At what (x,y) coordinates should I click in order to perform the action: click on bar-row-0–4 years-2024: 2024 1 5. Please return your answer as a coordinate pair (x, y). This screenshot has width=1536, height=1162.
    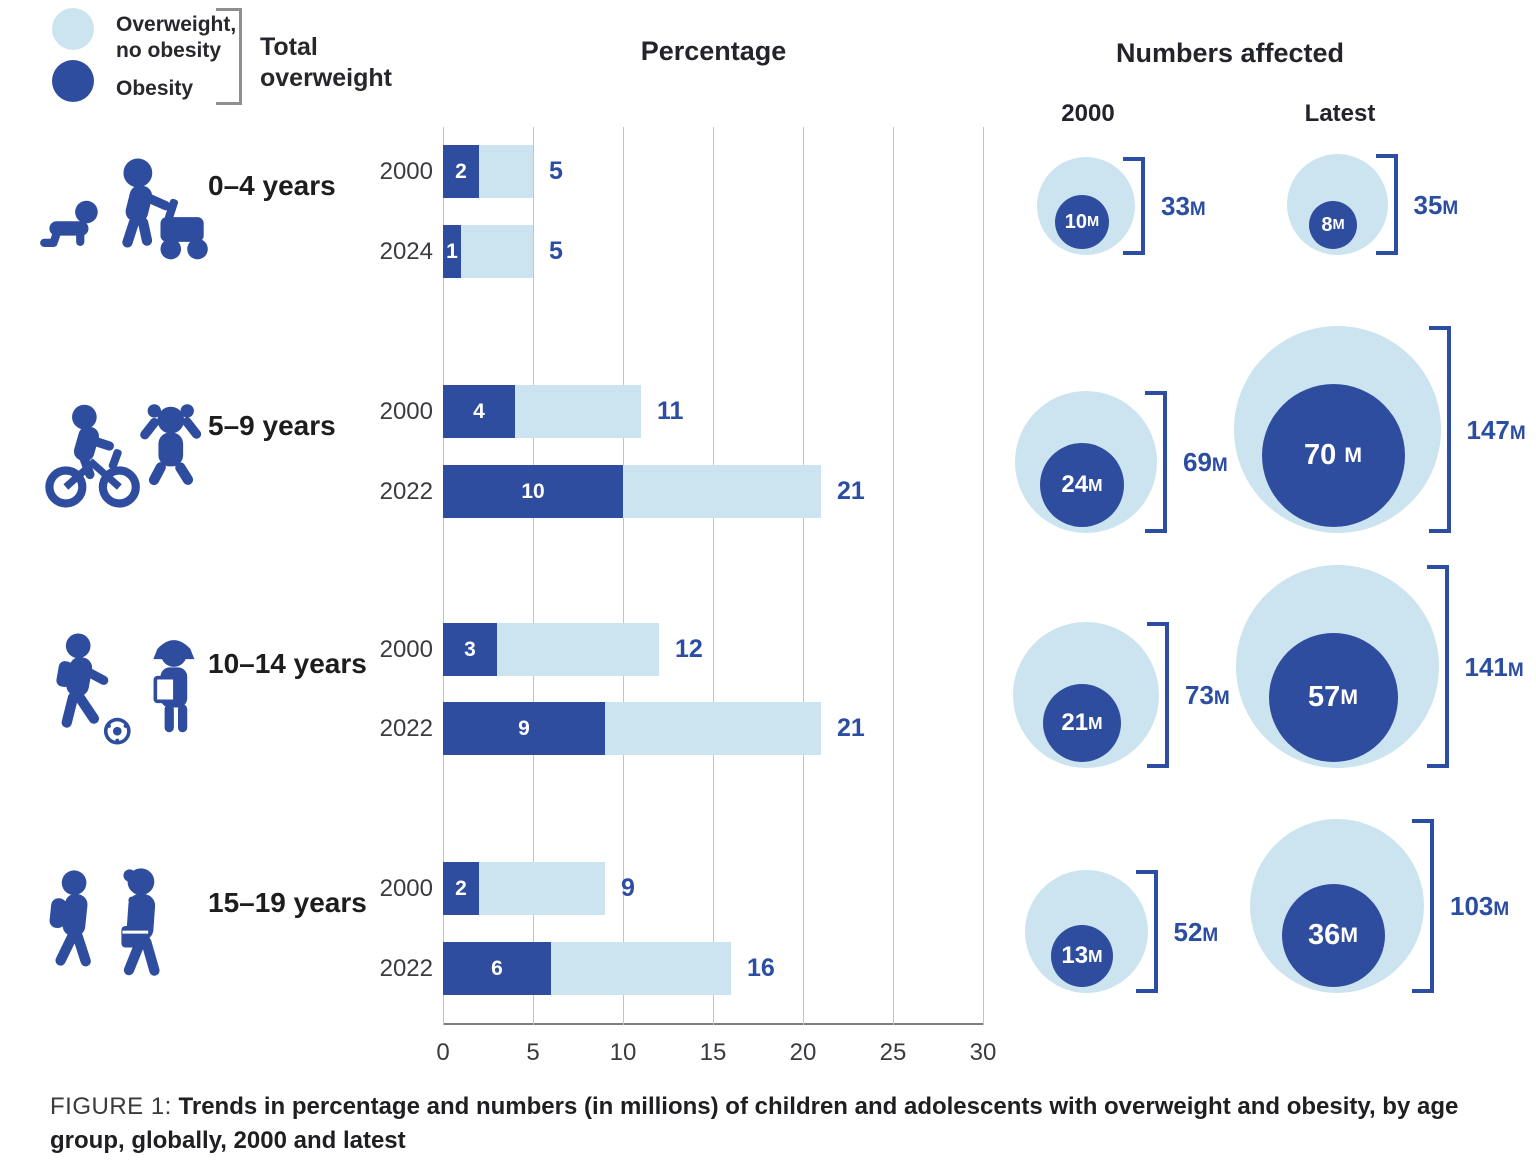
    Looking at the image, I should click on (471, 251).